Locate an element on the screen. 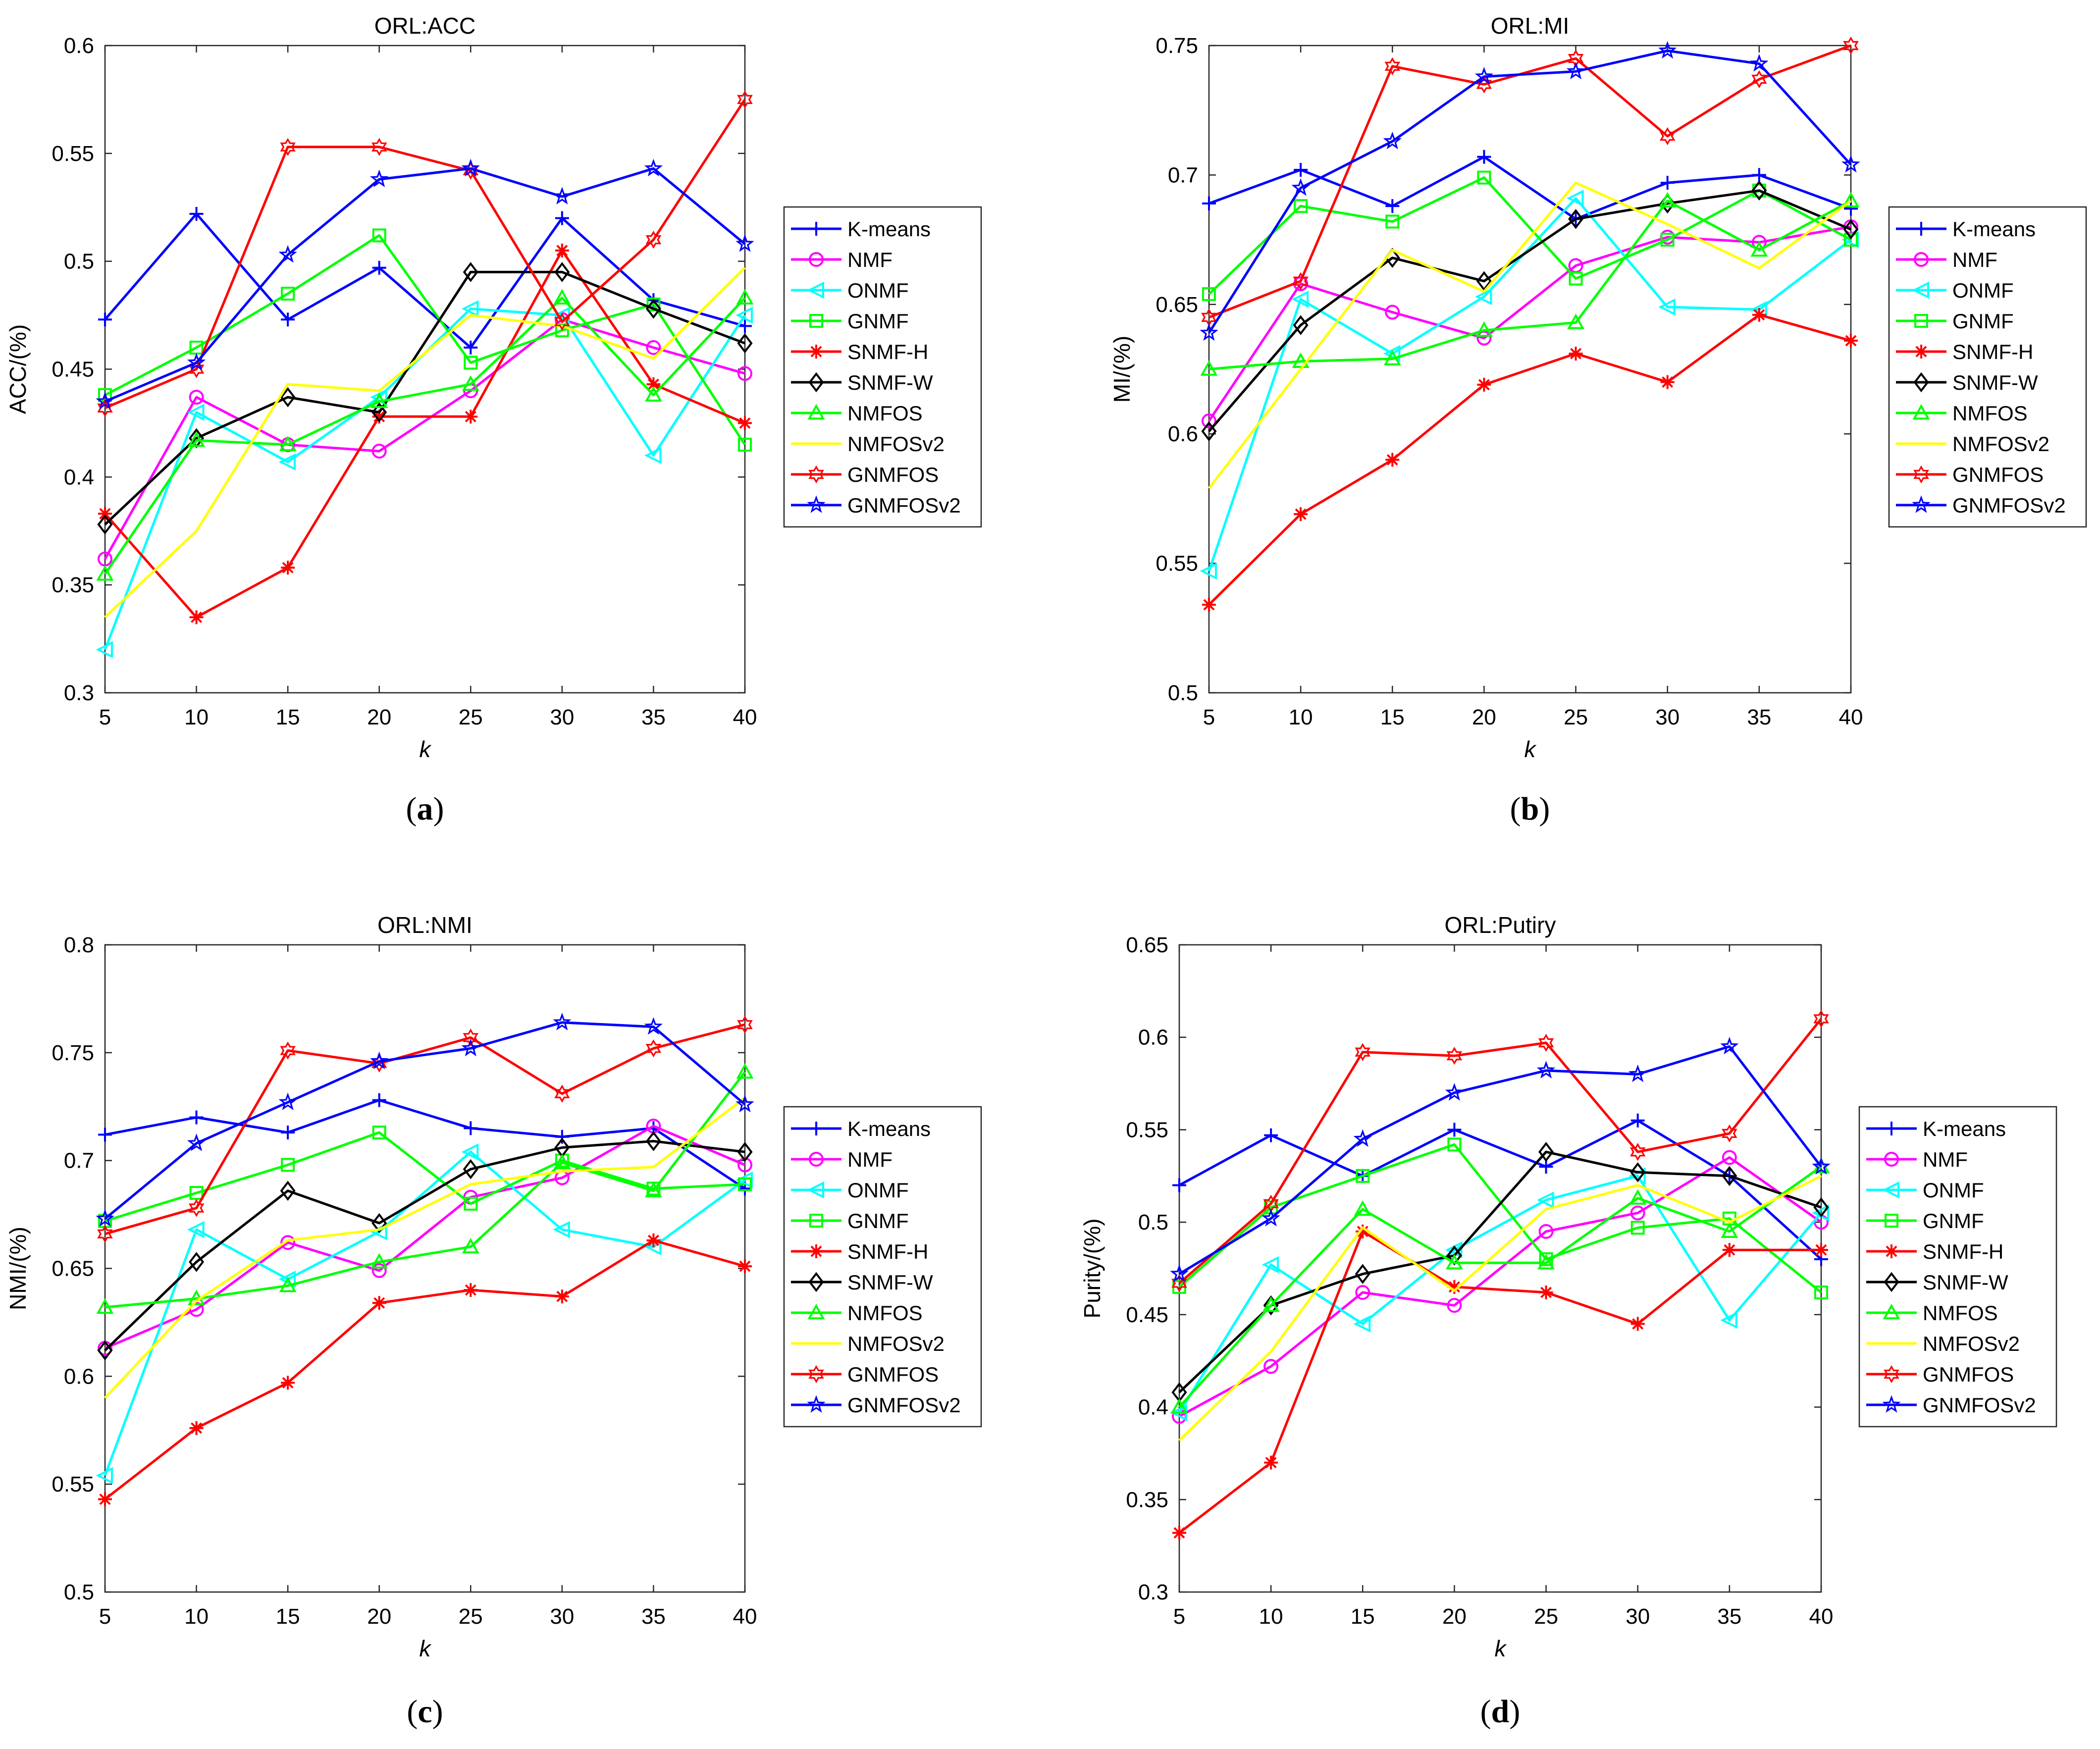  y-tick-label: 0.3 is located at coordinates (1153, 1592).